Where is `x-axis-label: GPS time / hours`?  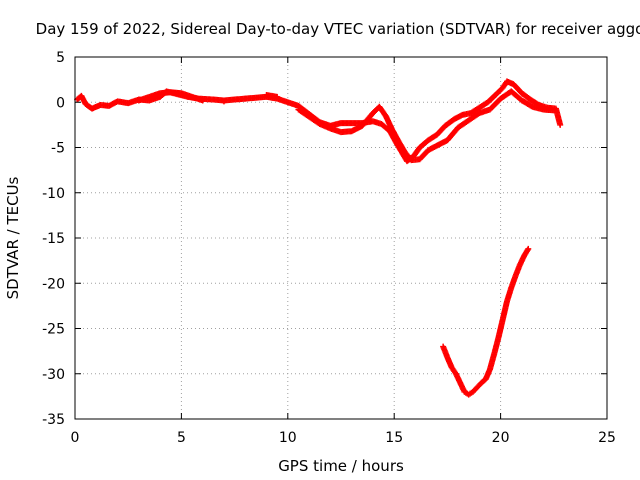
x-axis-label: GPS time / hours is located at coordinates (341, 466).